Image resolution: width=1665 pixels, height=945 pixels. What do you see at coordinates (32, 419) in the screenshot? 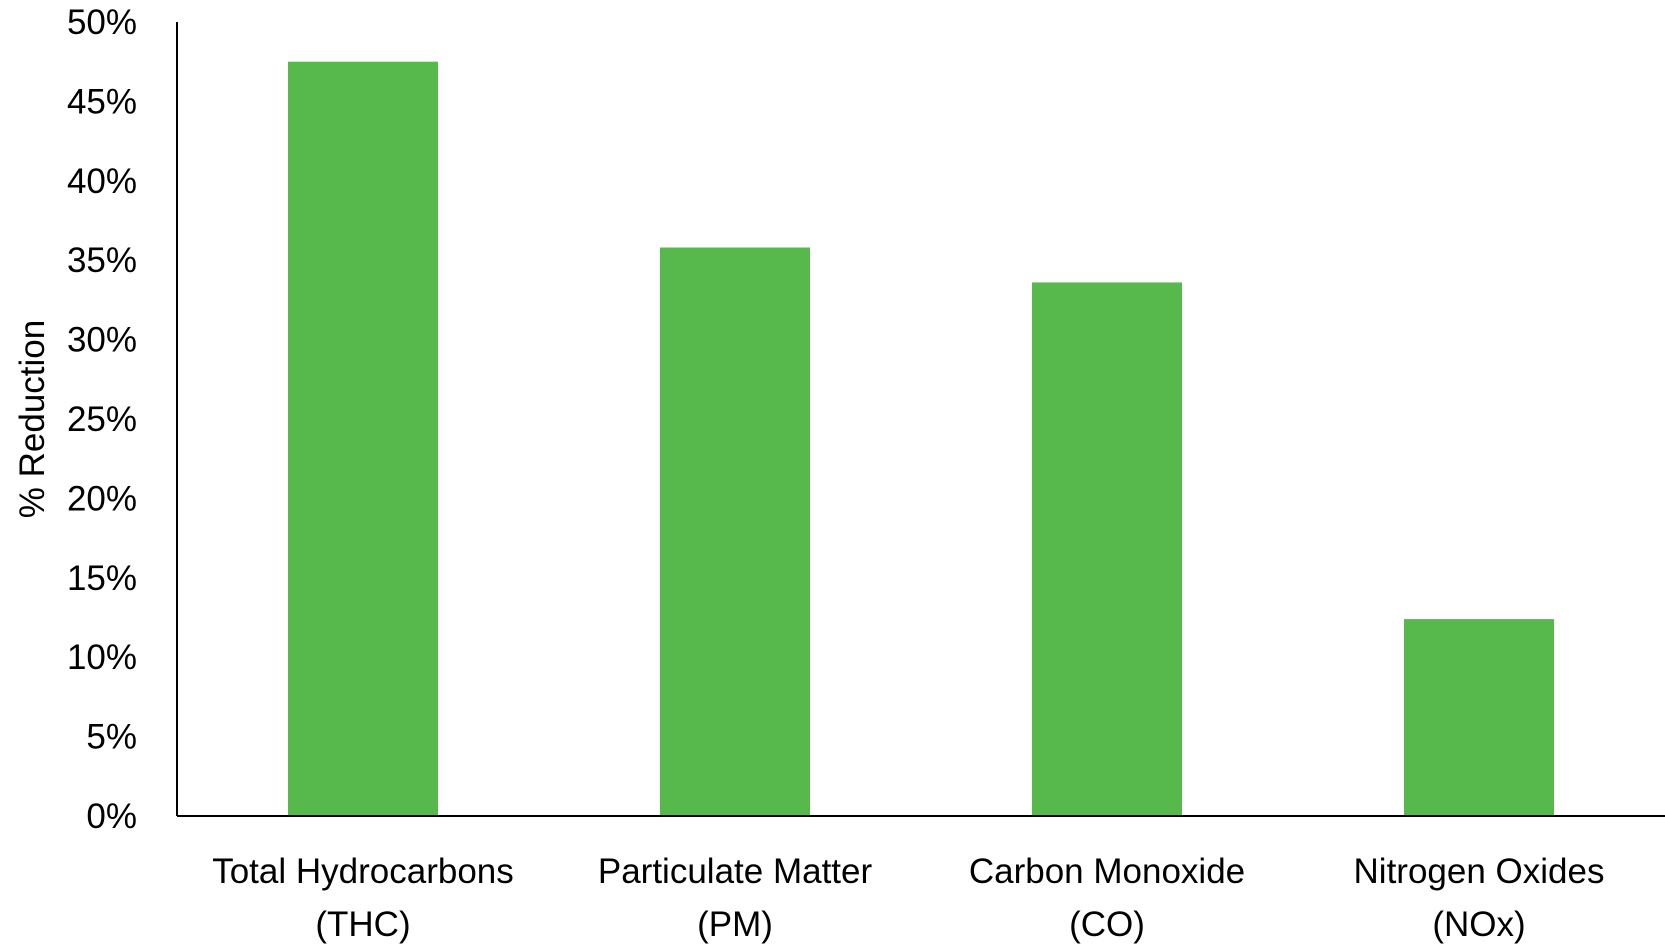
I see `y-axis-title: % Reduction` at bounding box center [32, 419].